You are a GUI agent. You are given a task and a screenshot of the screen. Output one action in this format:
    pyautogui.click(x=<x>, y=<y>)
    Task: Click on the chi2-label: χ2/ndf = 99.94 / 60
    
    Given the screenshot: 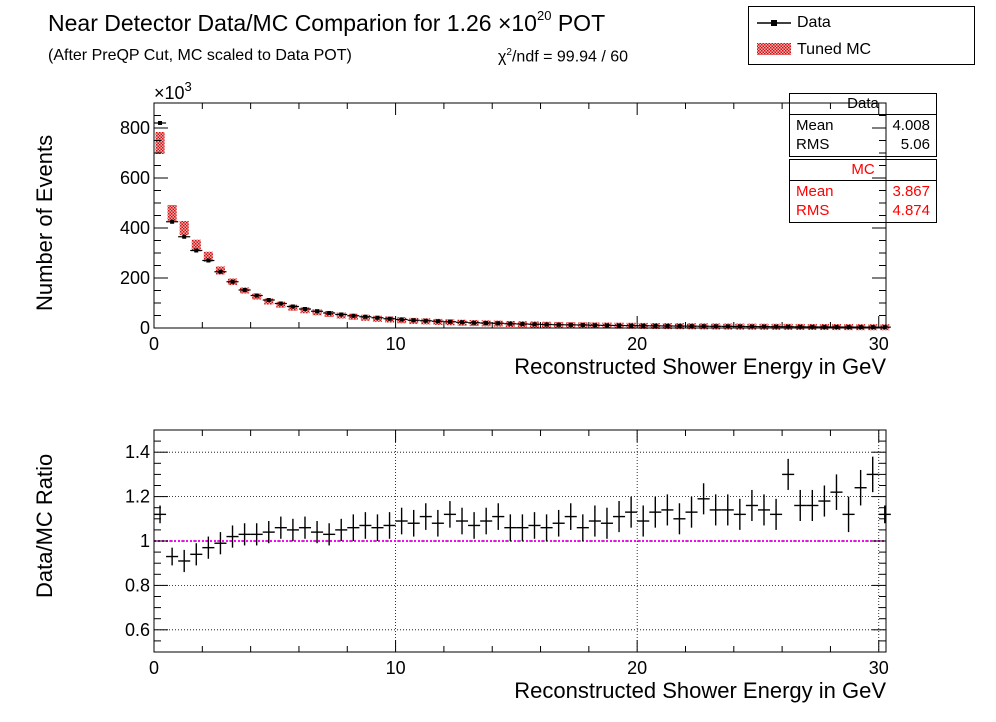 What is the action you would take?
    pyautogui.click(x=563, y=56)
    